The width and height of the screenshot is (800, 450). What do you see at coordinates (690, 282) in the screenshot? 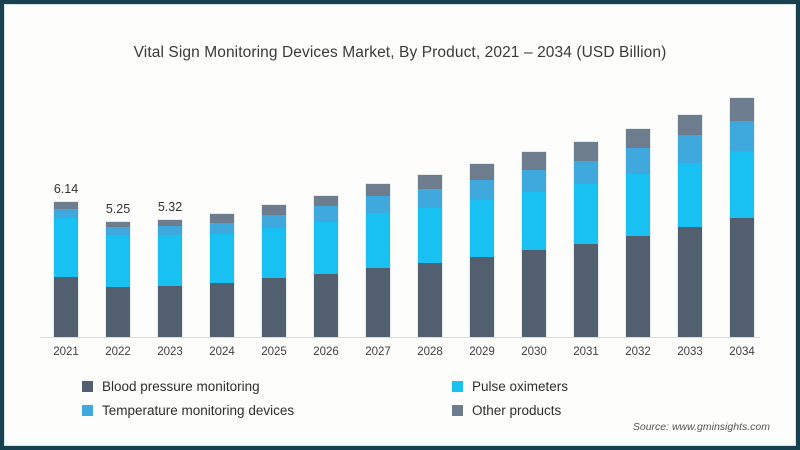
I see `bar-segment-blood_pressure-2033` at bounding box center [690, 282].